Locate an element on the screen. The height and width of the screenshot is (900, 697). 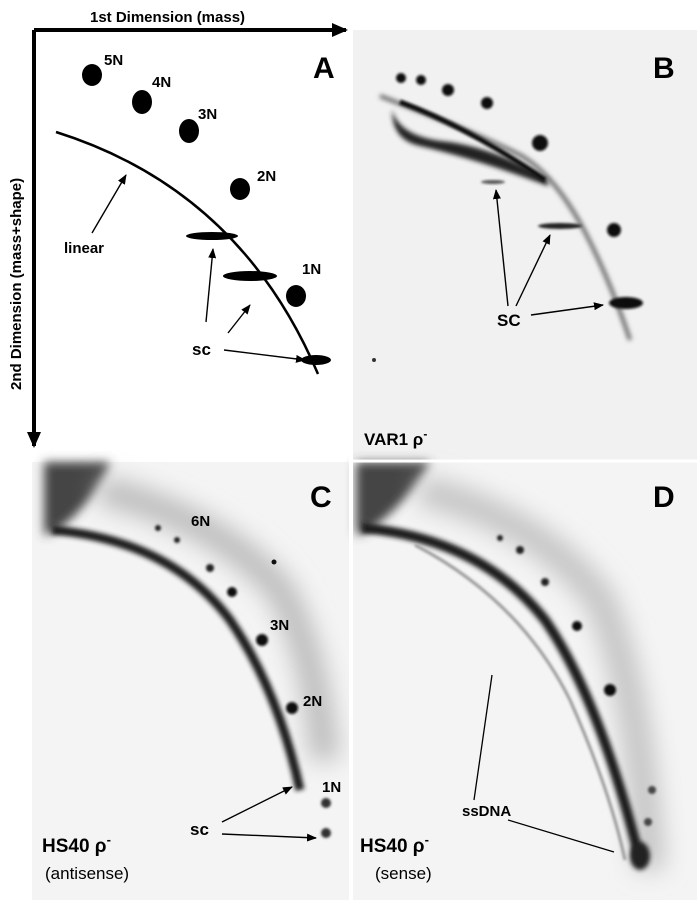
panel-letter-b: B is located at coordinates (664, 68).